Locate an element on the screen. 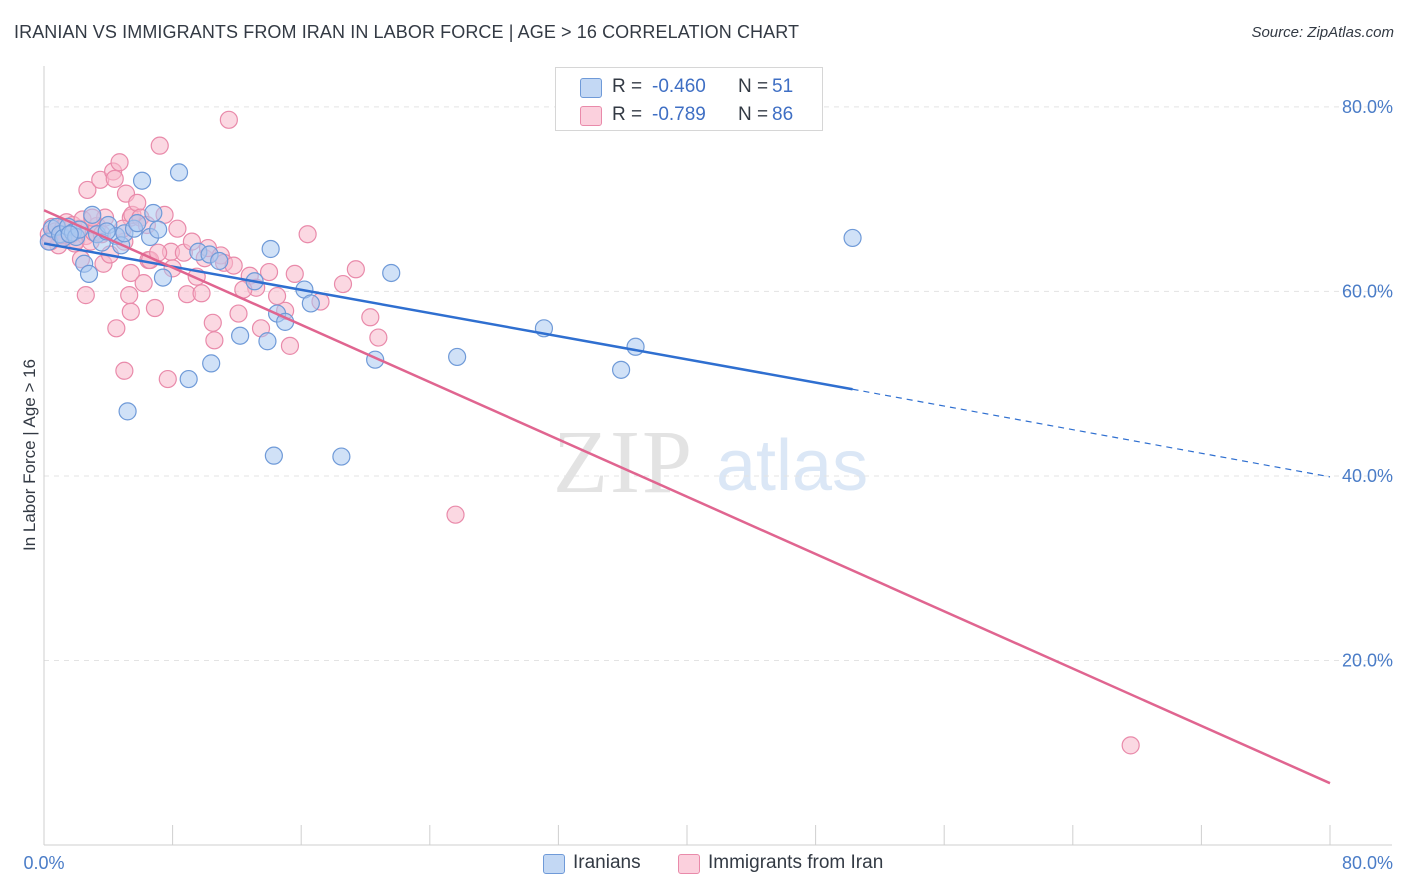 Image resolution: width=1406 pixels, height=892 pixels. trendline-iranians is located at coordinates (448, 316).